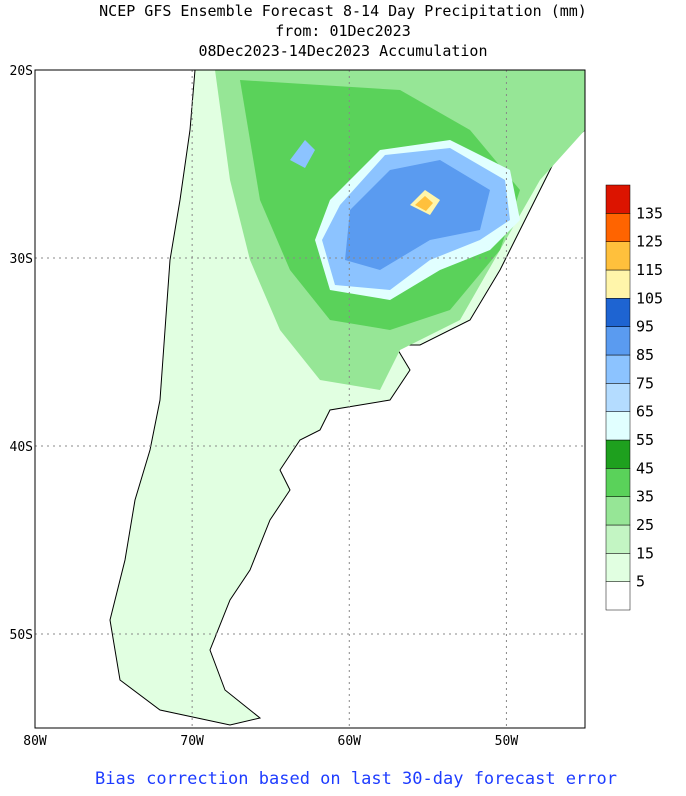 The image size is (686, 796). What do you see at coordinates (507, 741) in the screenshot?
I see `lon-label: 50W` at bounding box center [507, 741].